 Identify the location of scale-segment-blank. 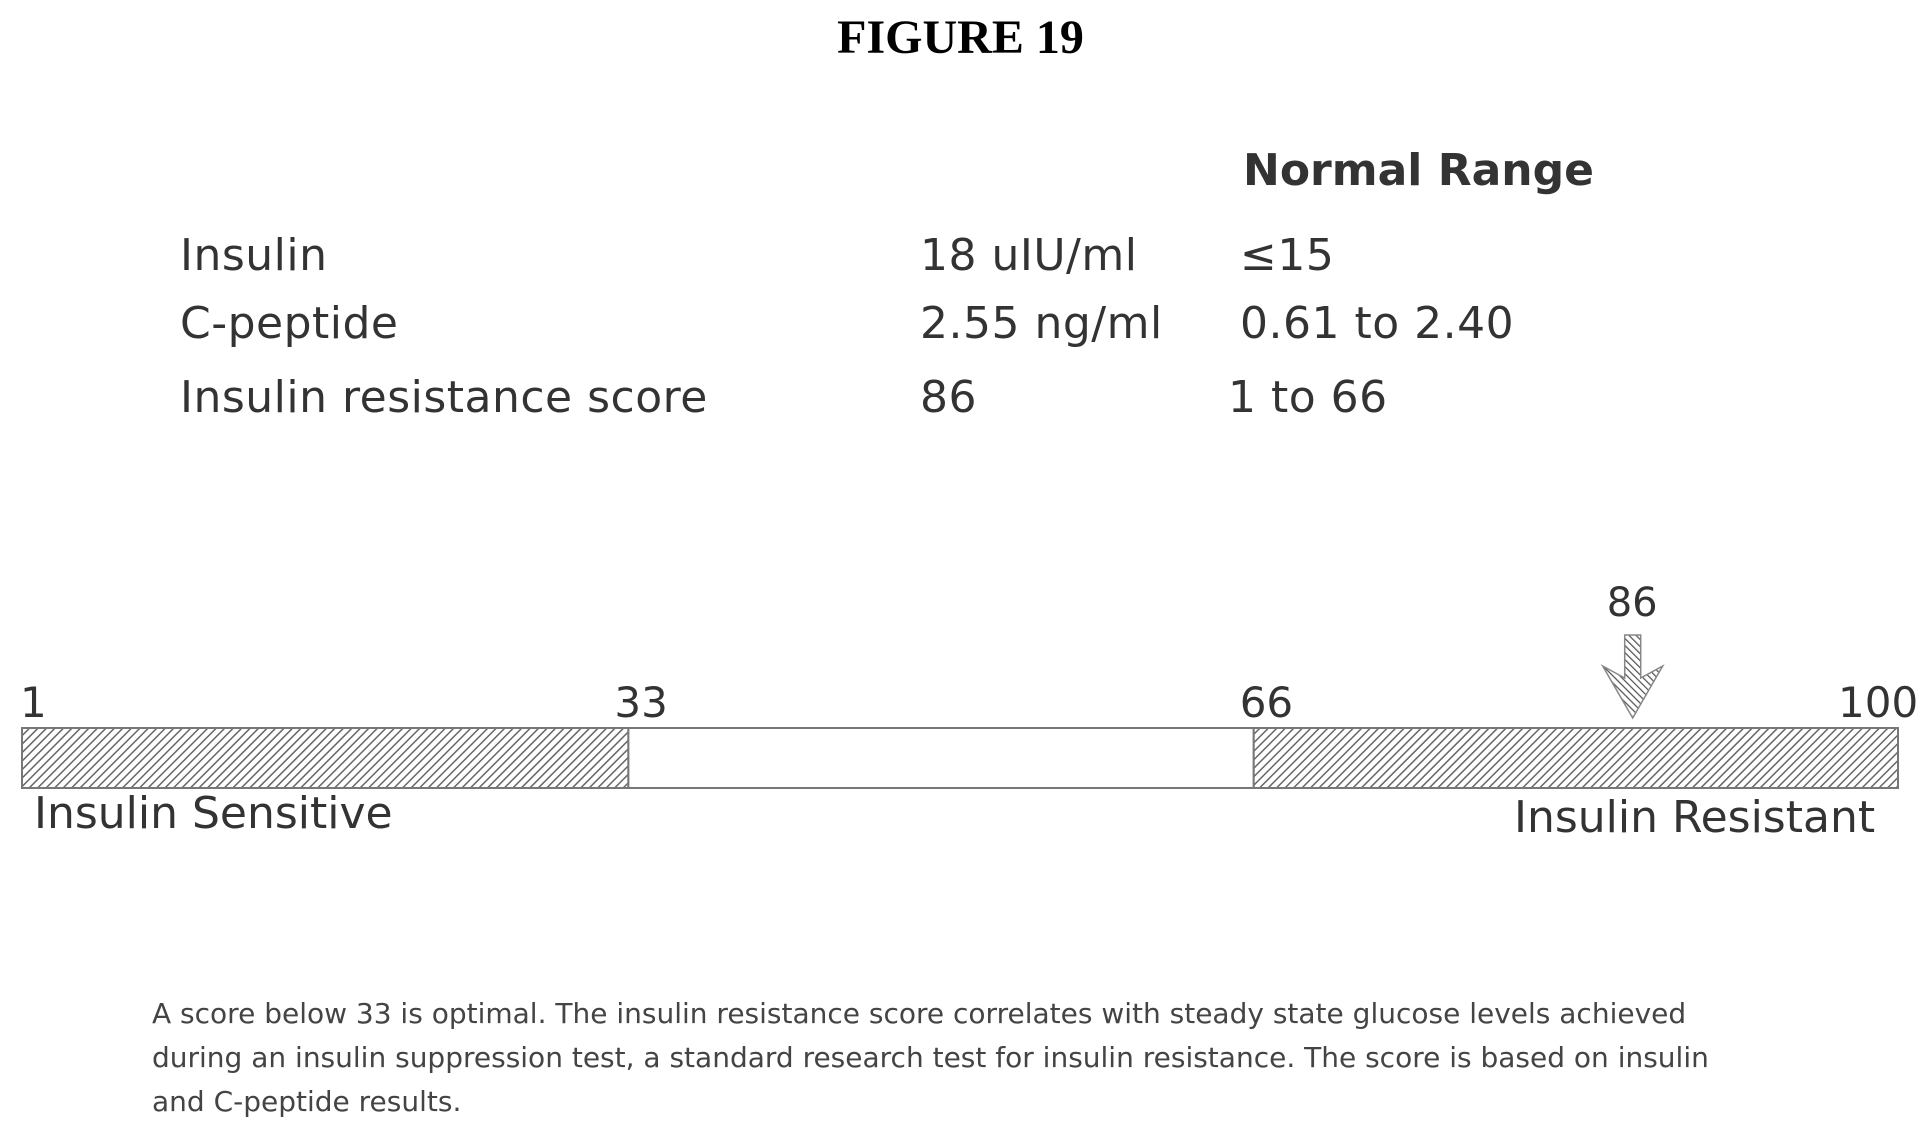
(941, 758).